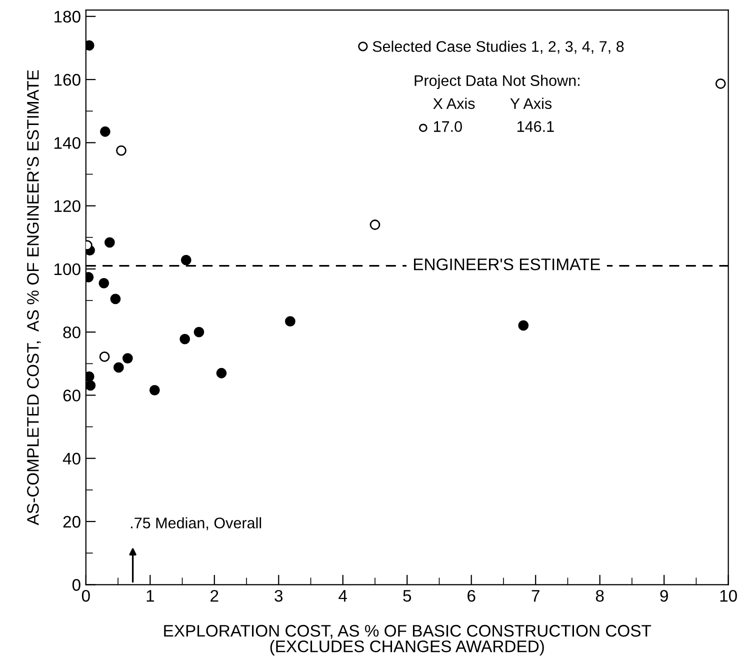 This screenshot has height=672, width=747. Describe the element at coordinates (472, 596) in the screenshot. I see `x-tick-label: 6` at that location.